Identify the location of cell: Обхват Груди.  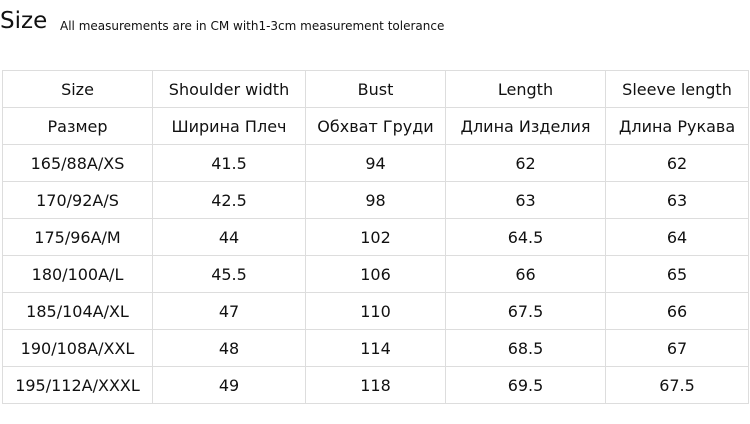
(375, 126).